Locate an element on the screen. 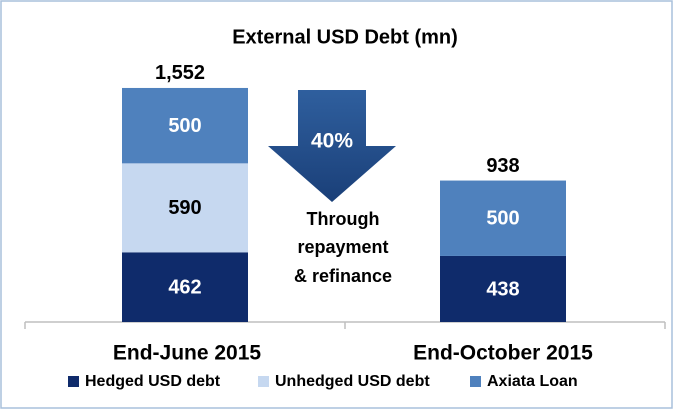  reduction-arrow is located at coordinates (332, 146).